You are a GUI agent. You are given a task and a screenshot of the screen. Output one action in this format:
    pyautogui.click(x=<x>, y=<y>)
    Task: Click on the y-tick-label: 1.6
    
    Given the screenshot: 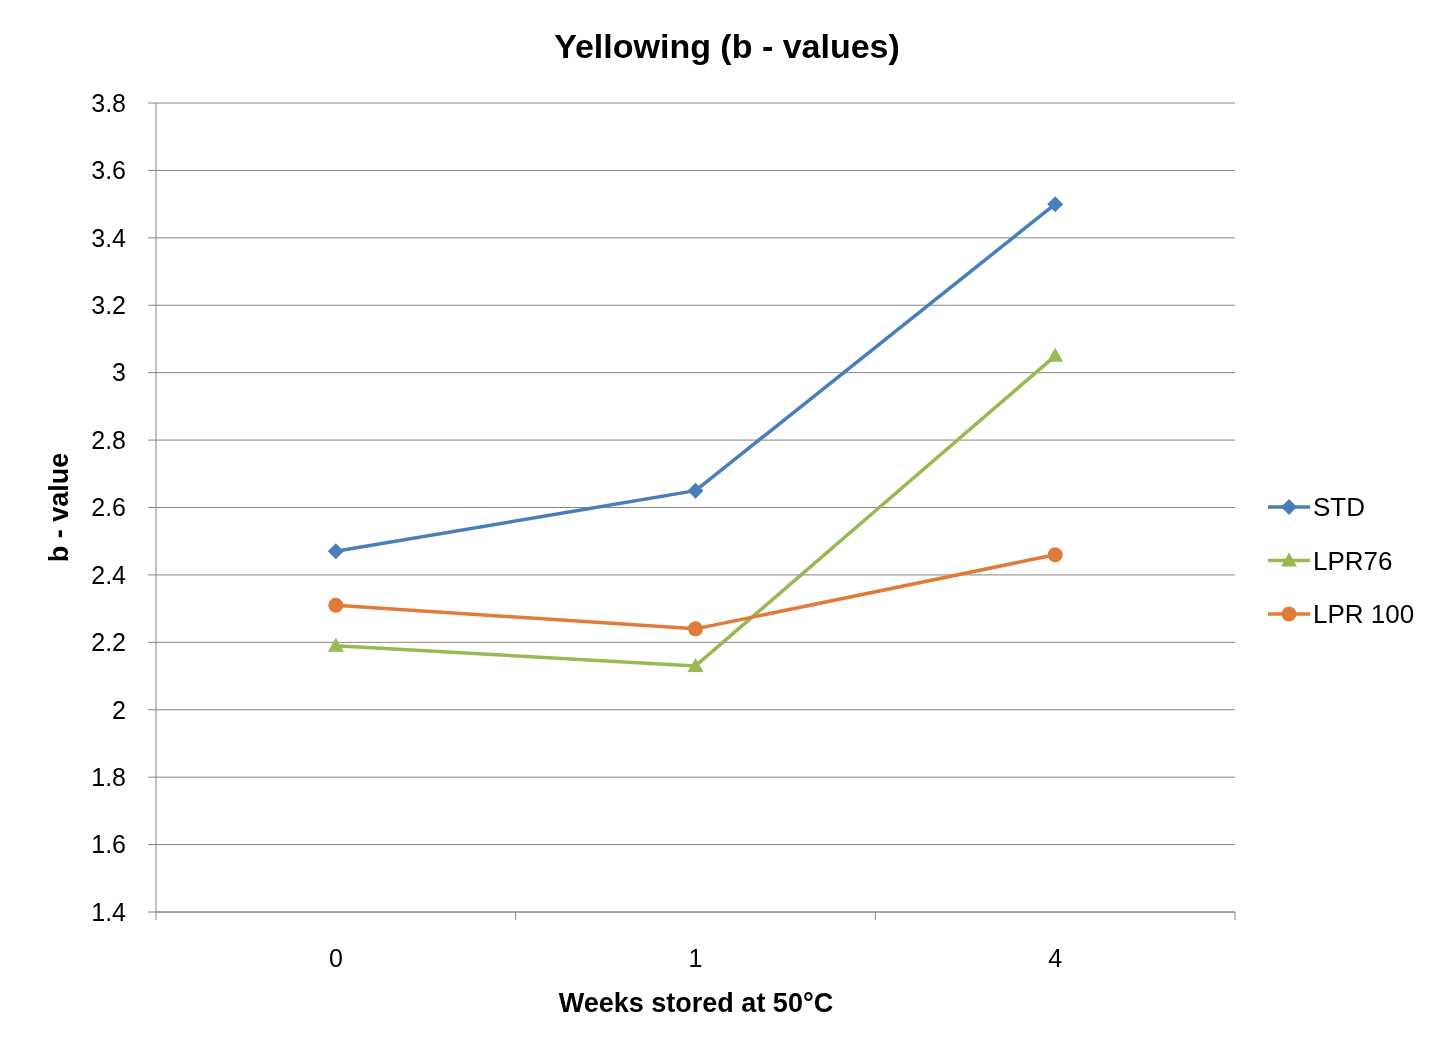 What is the action you would take?
    pyautogui.click(x=108, y=844)
    